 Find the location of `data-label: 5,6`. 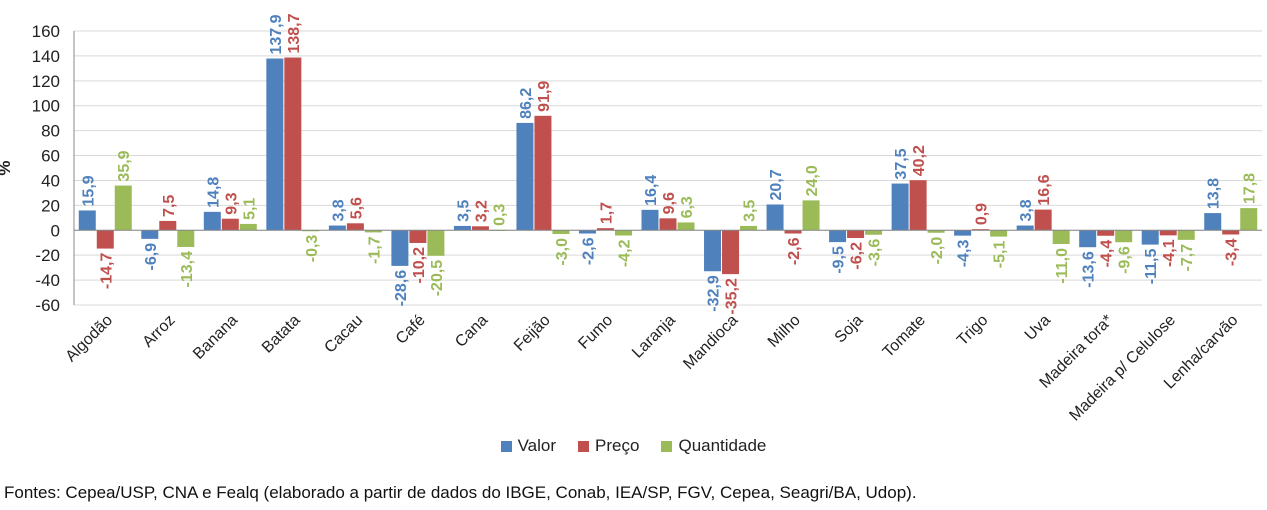

data-label: 5,6 is located at coordinates (356, 208).